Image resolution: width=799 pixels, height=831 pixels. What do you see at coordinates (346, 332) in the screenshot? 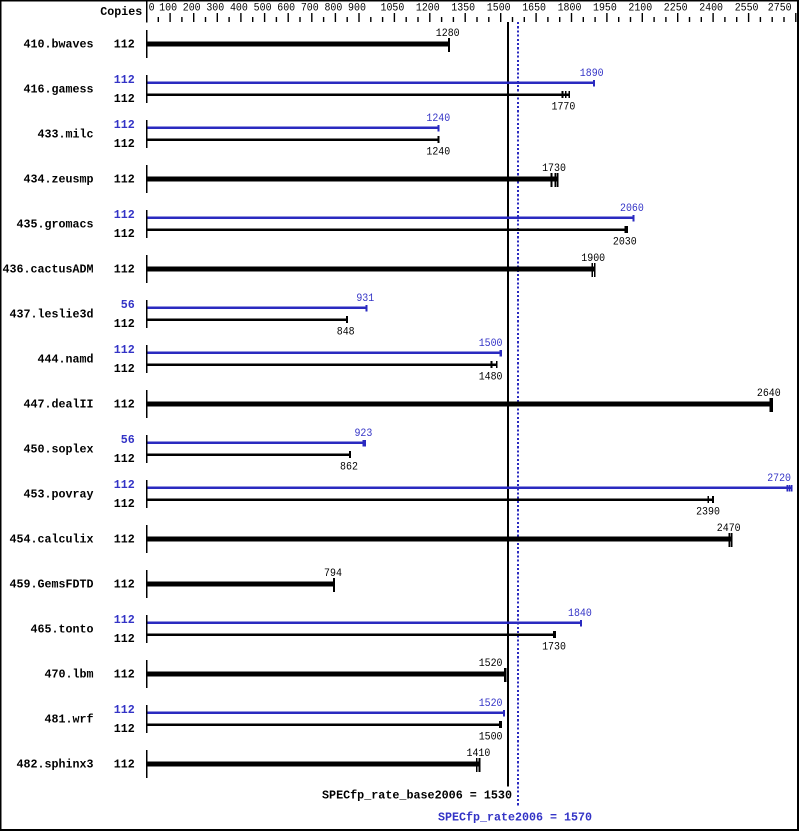
I see `svg-text: 848` at bounding box center [346, 332].